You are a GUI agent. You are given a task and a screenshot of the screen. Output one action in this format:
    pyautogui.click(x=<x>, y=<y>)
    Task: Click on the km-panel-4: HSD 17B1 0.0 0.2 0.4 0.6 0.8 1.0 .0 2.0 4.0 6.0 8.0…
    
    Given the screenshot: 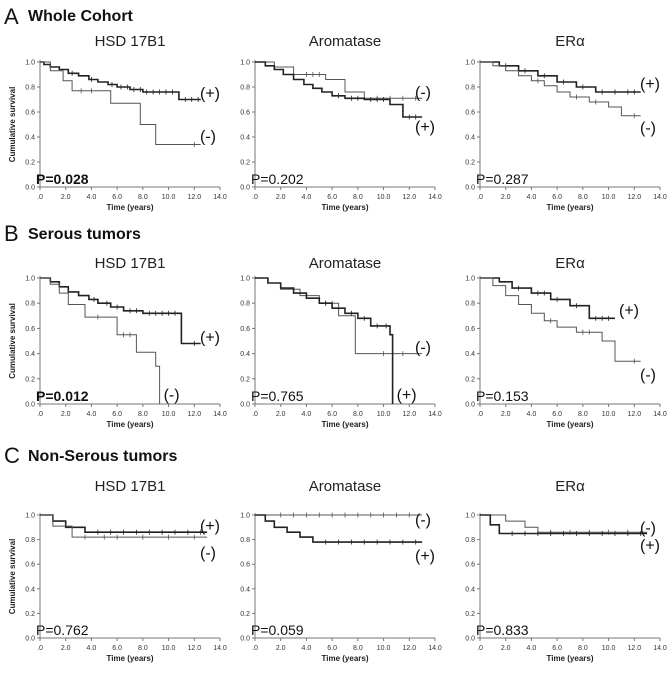 What is the action you would take?
    pyautogui.click(x=117, y=342)
    